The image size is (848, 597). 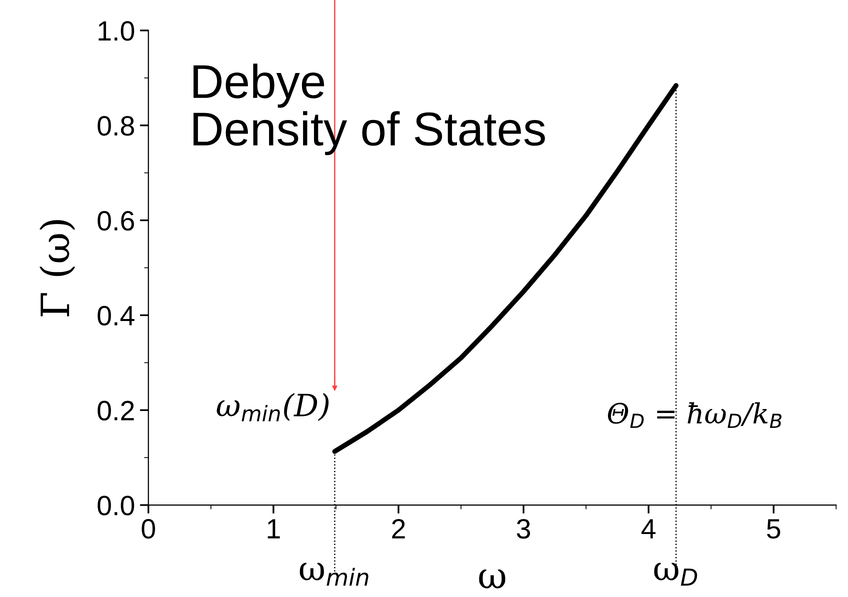 I want to click on x-tick-label: 4, so click(x=648, y=528).